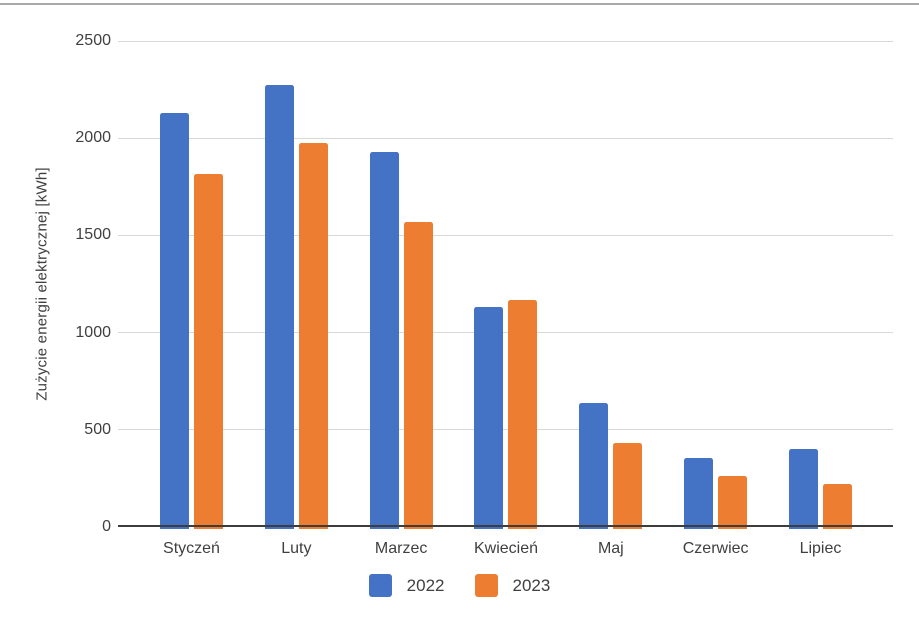 The image size is (919, 628). I want to click on x-label-marzec: Marzec, so click(401, 548).